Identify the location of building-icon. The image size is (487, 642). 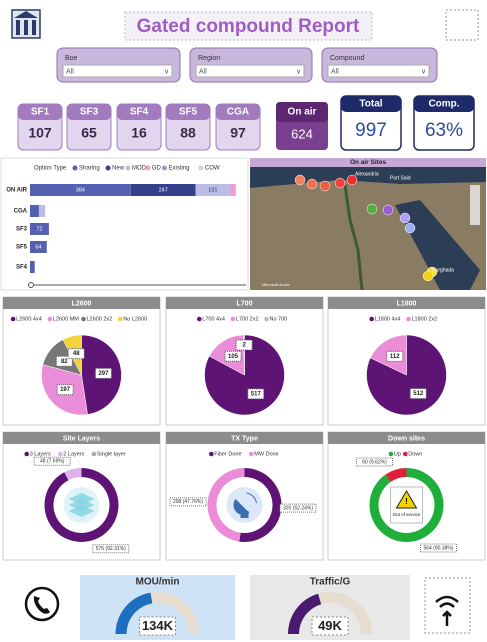
(26, 24).